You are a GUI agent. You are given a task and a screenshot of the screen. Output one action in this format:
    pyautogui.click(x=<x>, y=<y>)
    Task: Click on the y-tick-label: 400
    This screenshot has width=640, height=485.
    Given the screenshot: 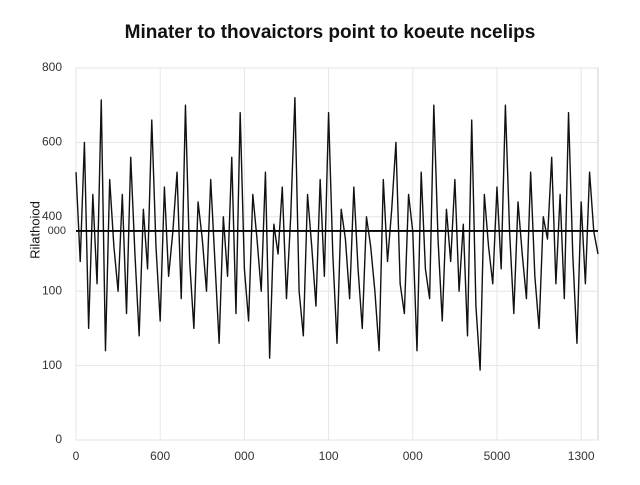 What is the action you would take?
    pyautogui.click(x=52, y=216)
    